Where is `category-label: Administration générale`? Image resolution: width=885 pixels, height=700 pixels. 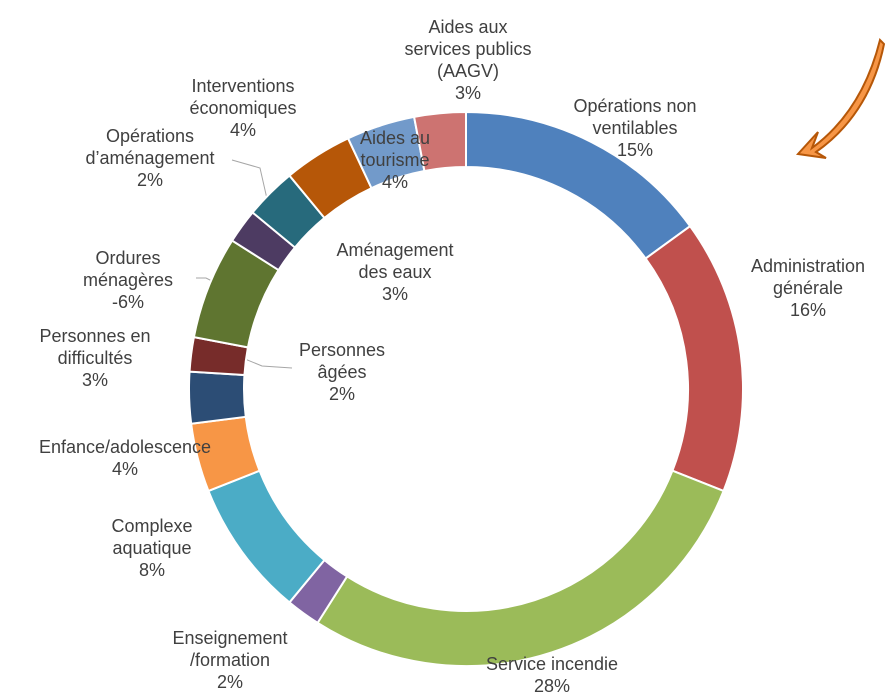 category-label: Administration générale is located at coordinates (808, 277).